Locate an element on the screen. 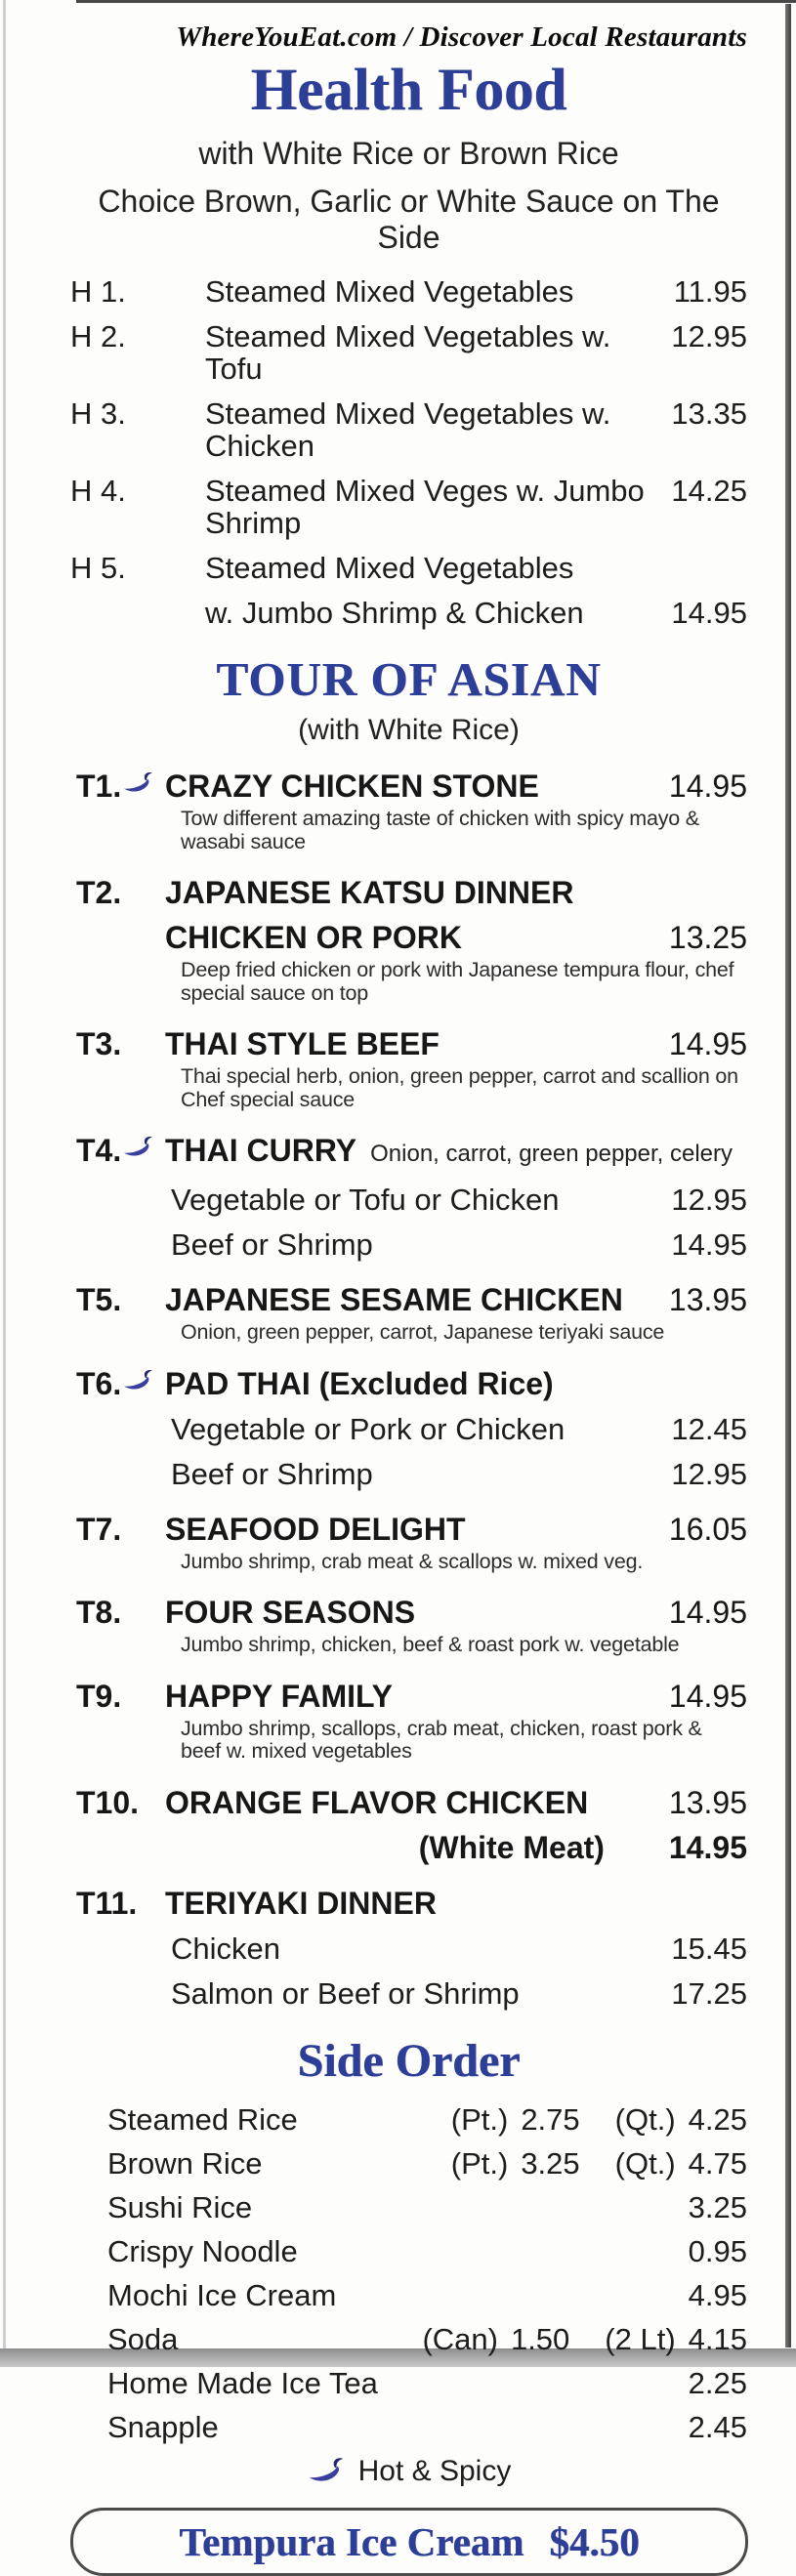 The width and height of the screenshot is (796, 2576). item-name: PAD THAI (Excluded Rice) is located at coordinates (360, 1383).